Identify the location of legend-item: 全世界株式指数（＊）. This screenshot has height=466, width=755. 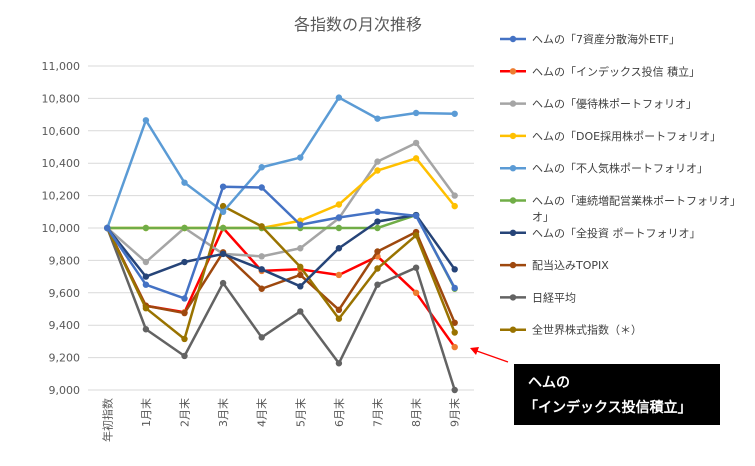
(571, 330).